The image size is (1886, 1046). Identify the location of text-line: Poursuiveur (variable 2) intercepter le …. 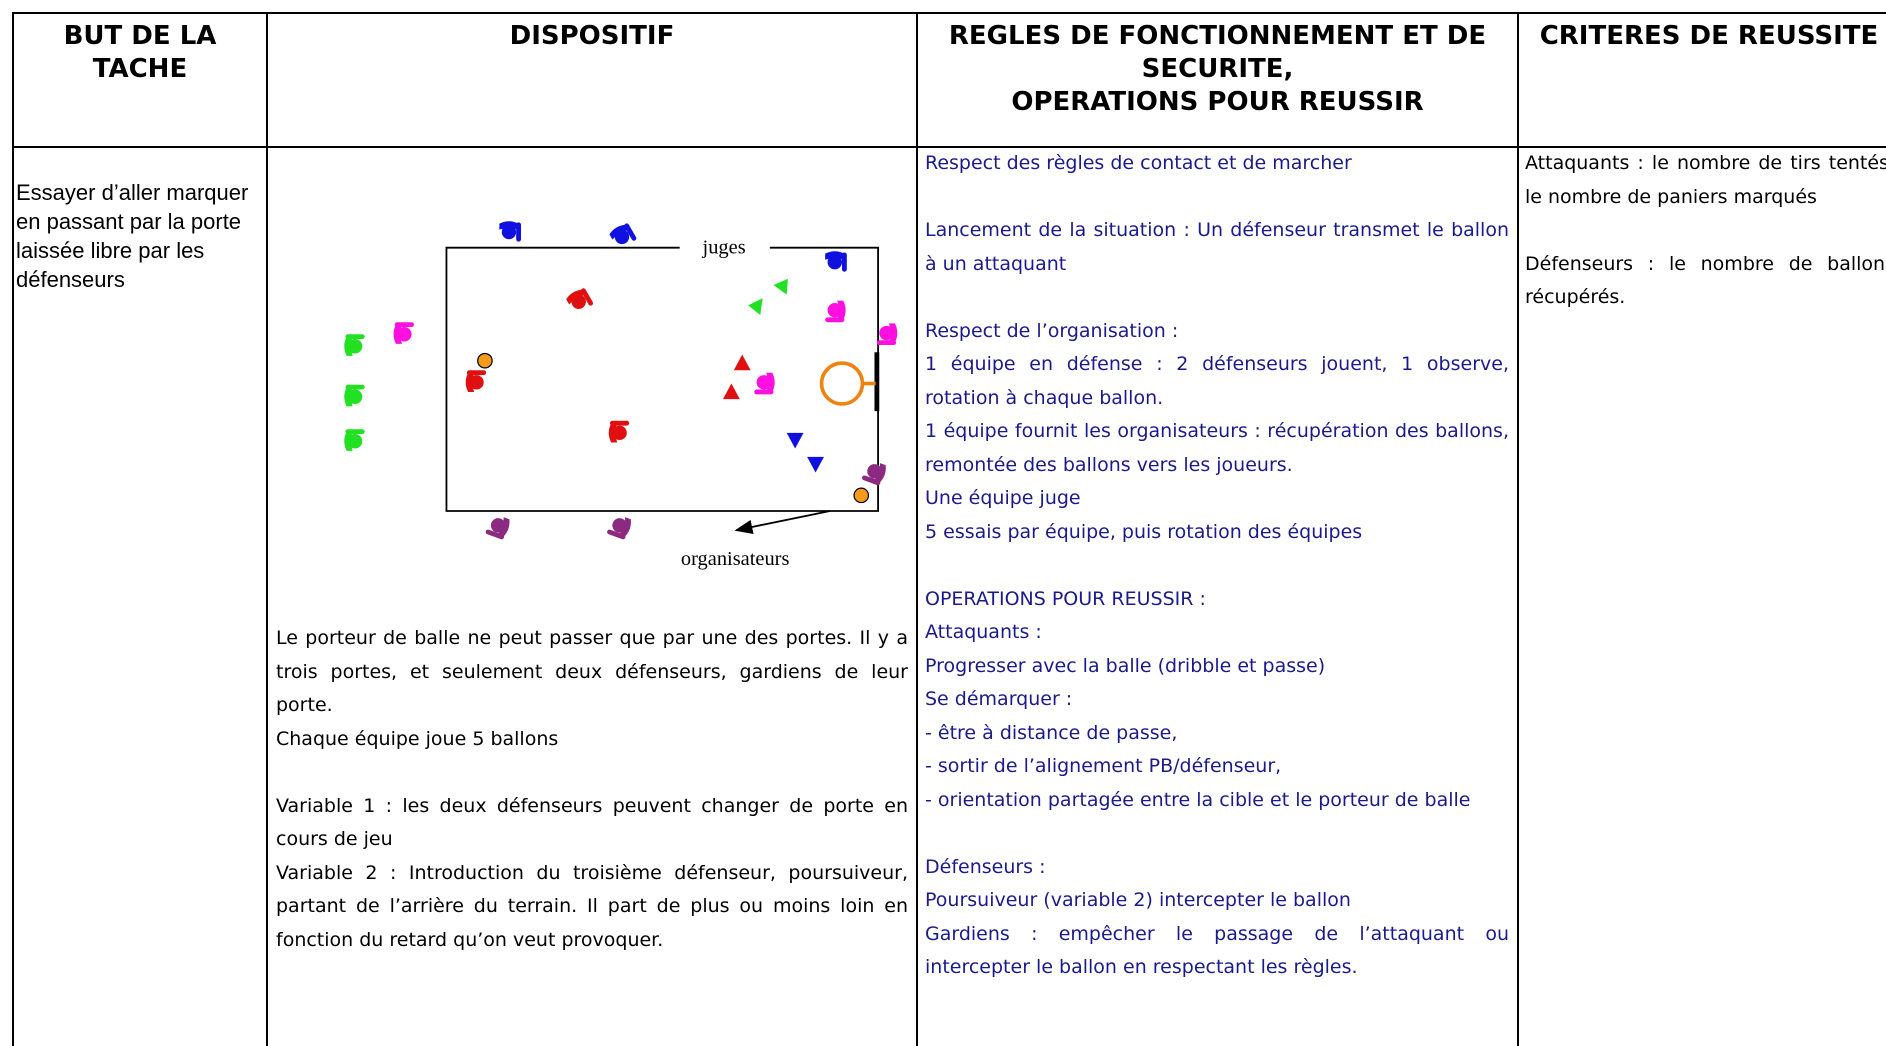
(1138, 900).